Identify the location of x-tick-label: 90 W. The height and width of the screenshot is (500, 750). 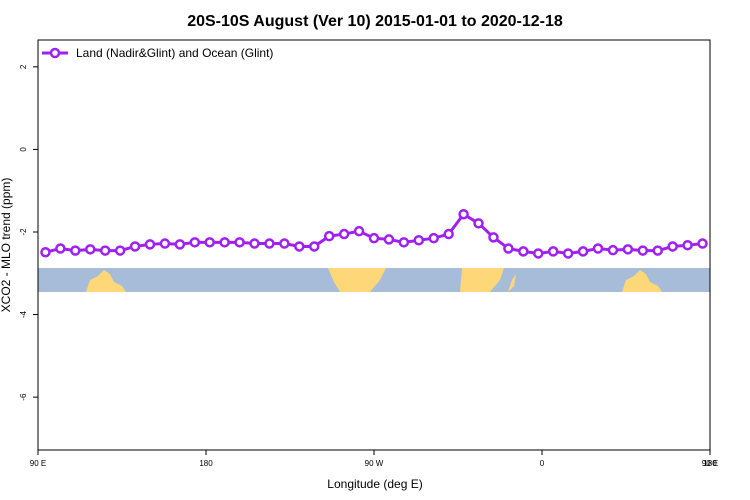
(374, 463).